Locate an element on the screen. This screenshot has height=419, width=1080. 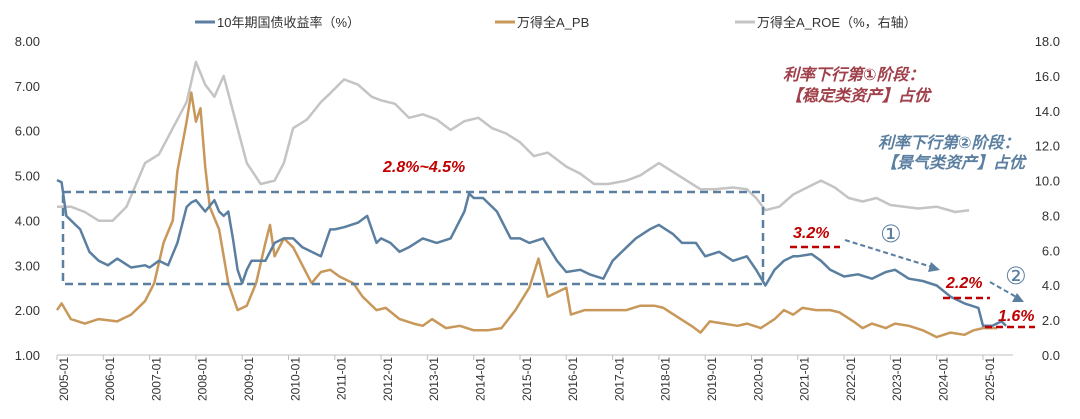
level-label-1: 3.2% is located at coordinates (811, 233).